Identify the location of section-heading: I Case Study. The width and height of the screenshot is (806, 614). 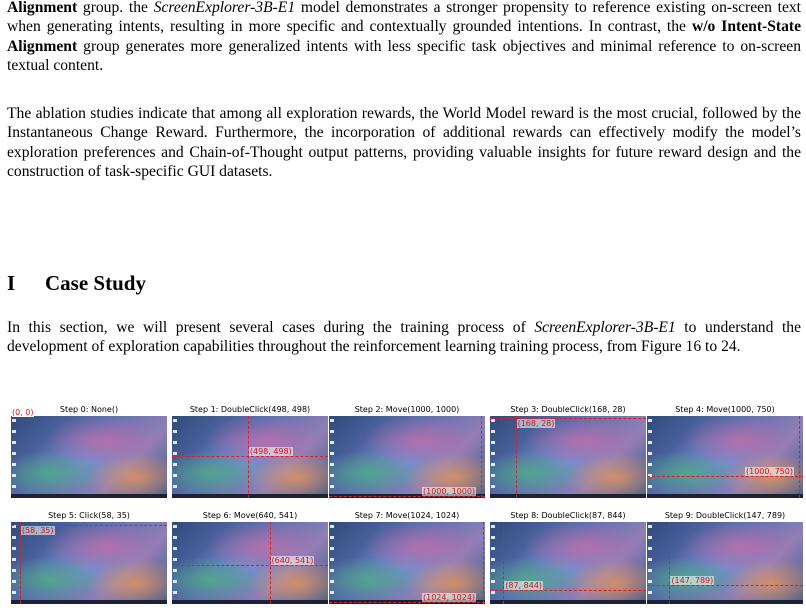
(76, 283).